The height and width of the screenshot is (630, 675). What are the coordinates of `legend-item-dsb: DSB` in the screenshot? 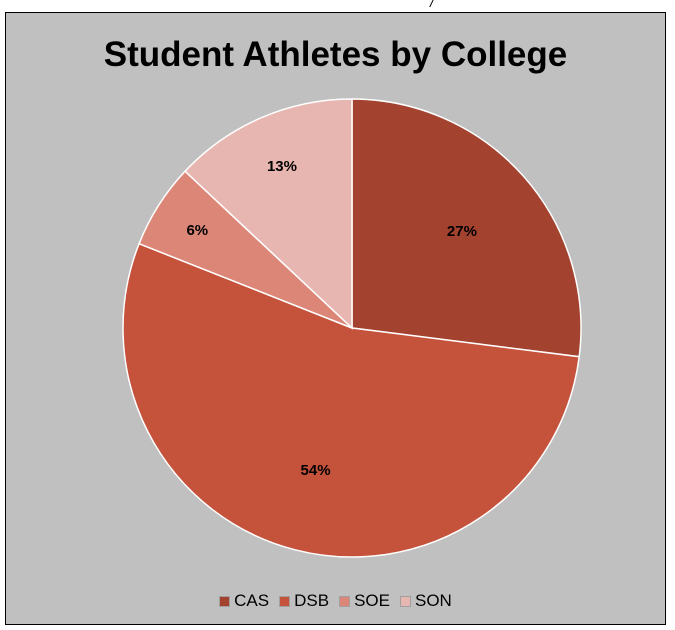 It's located at (304, 601).